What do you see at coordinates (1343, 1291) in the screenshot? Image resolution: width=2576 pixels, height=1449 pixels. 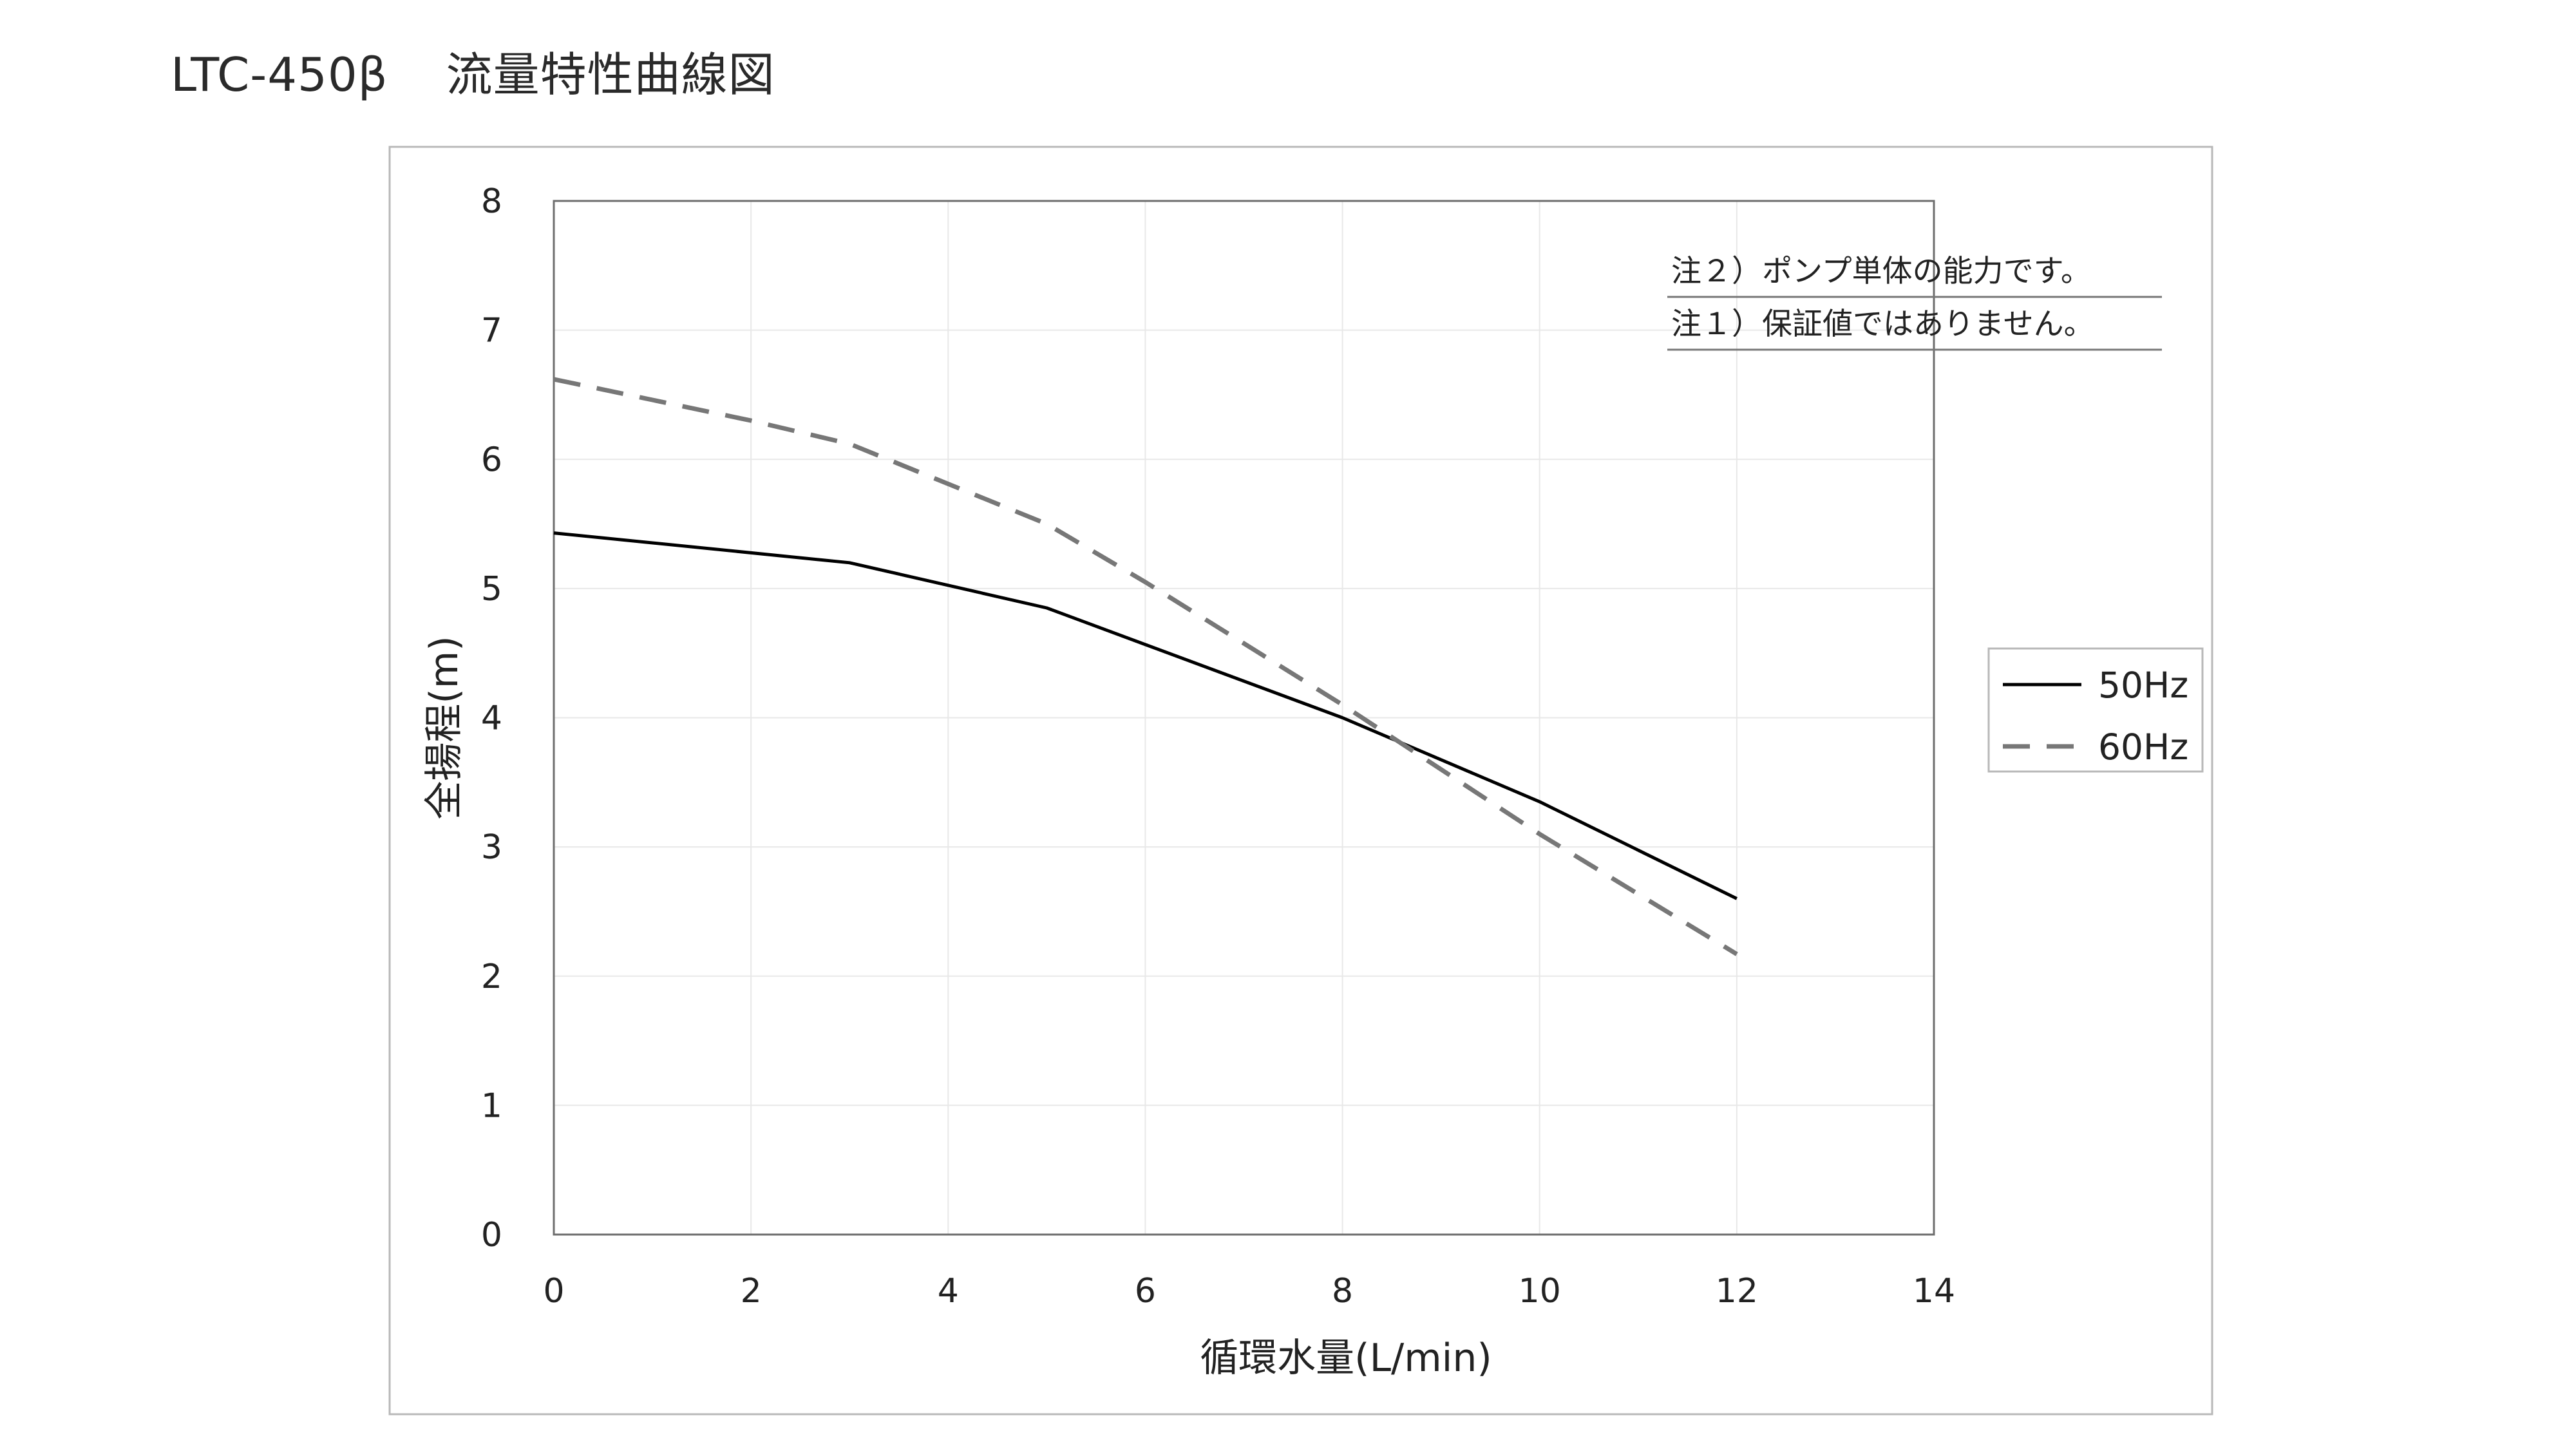 I see `x-tick-label: 8` at bounding box center [1343, 1291].